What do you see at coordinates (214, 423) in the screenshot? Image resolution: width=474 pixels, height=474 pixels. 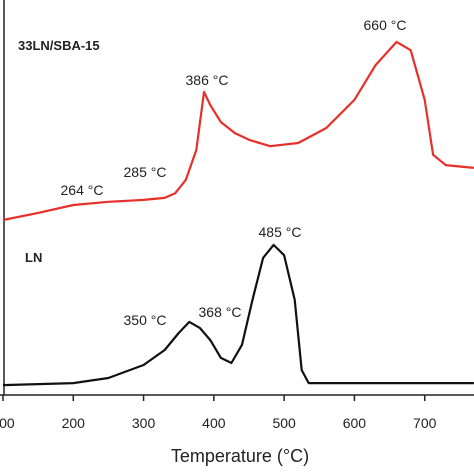 I see `x-tick-label: 400` at bounding box center [214, 423].